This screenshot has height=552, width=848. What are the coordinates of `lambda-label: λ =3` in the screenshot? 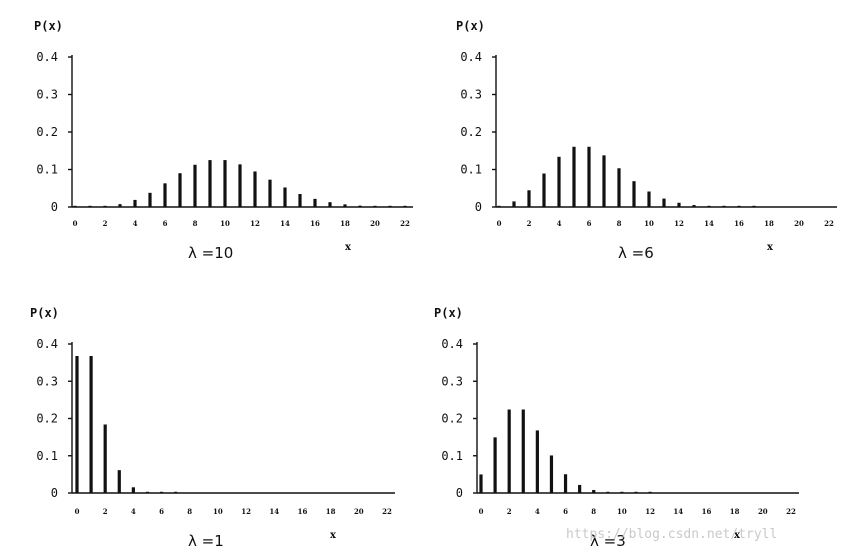 It's located at (608, 541).